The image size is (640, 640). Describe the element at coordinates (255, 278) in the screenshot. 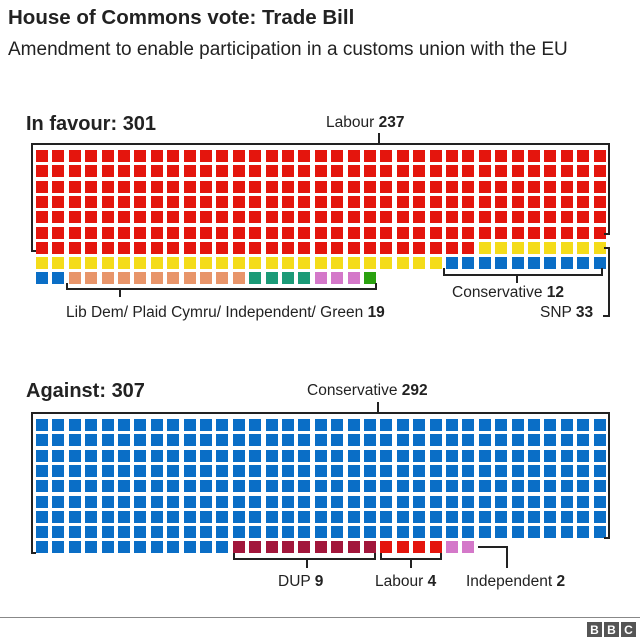

I see `seat-plaid-cymru` at that location.